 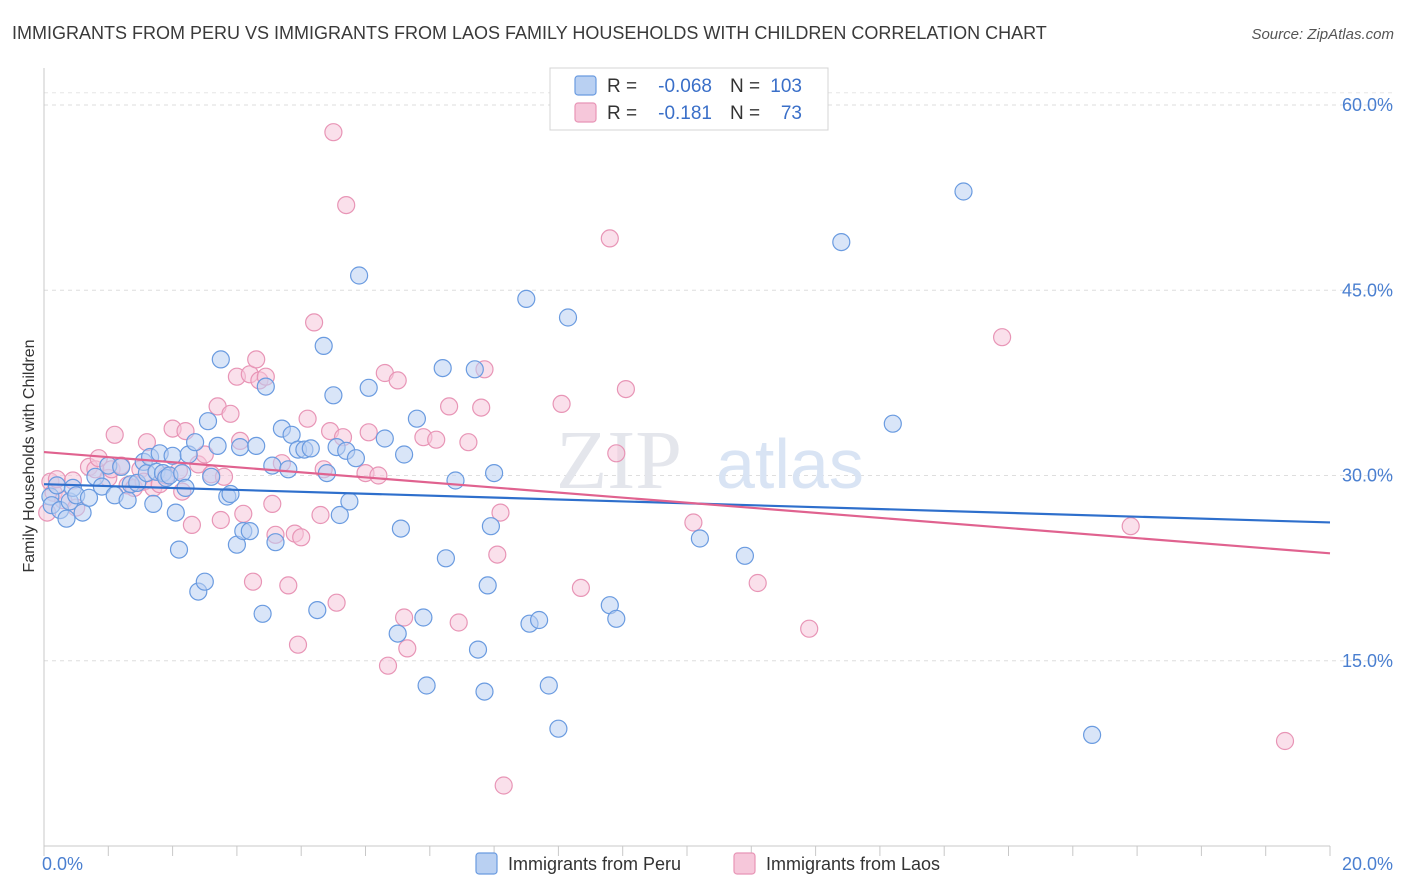 What do you see at coordinates (486, 863) in the screenshot?
I see `series-legend-swatch-peru` at bounding box center [486, 863].